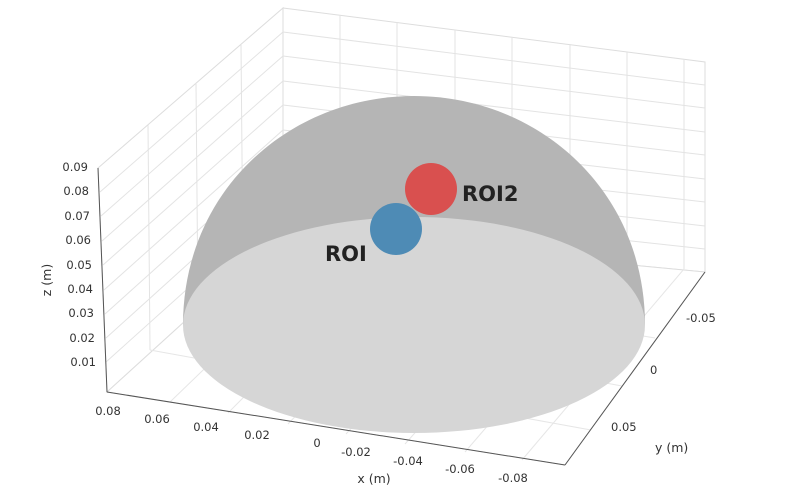 The width and height of the screenshot is (785, 497). I want to click on x-tick-label: -0.04, so click(408, 461).